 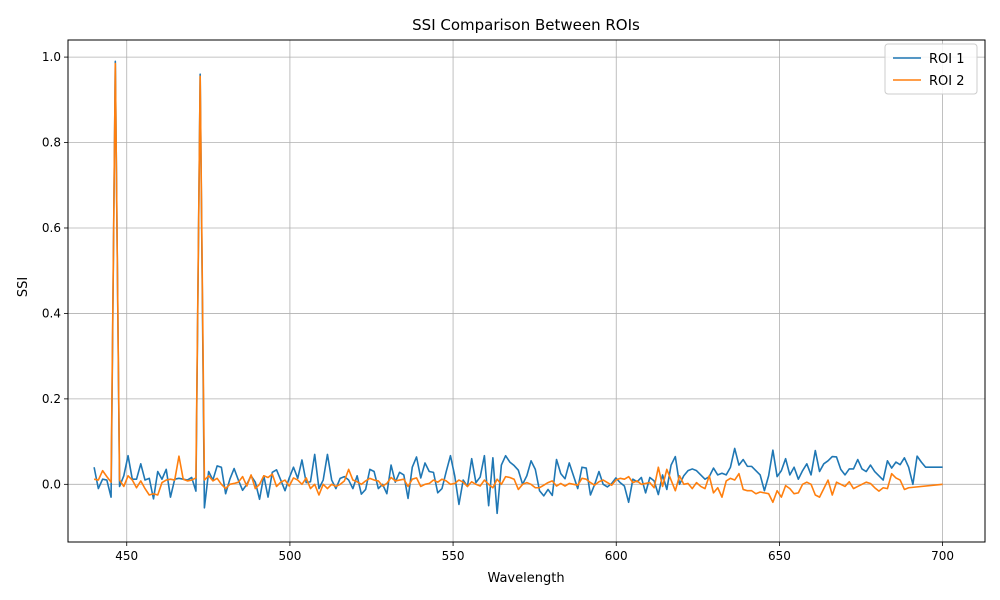 I want to click on x-axis: 450 500 550 600 650 700, so click(x=534, y=552).